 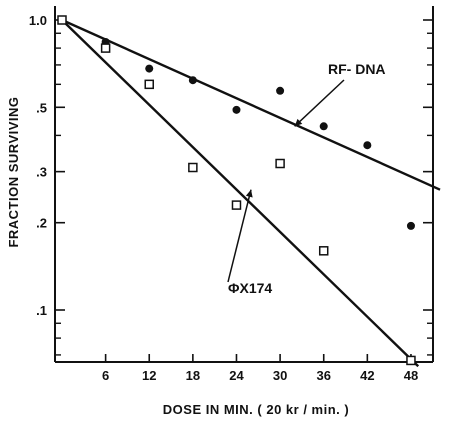 I want to click on x-tick-label: 12, so click(x=149, y=375).